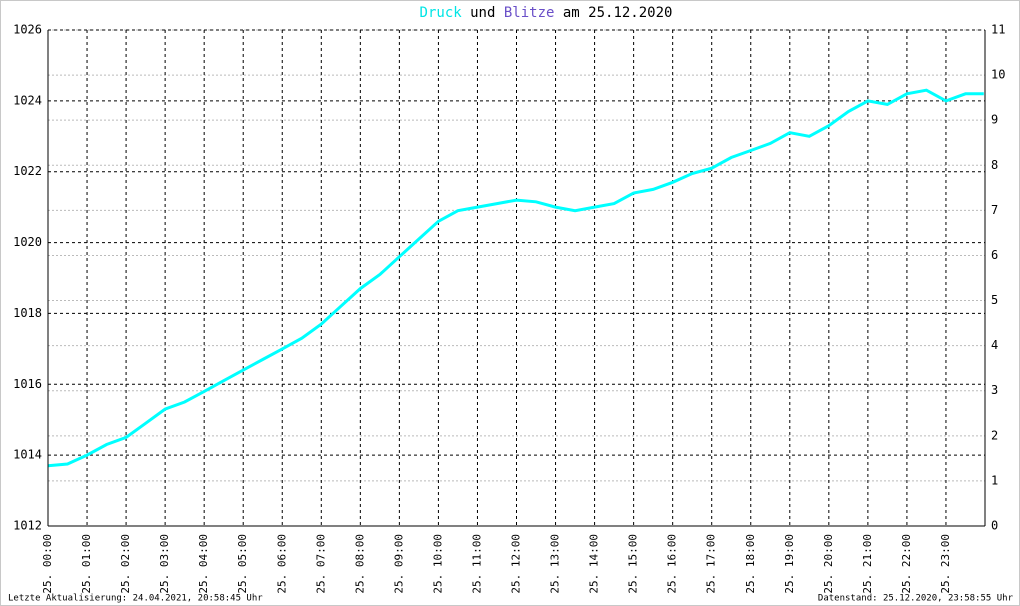  What do you see at coordinates (672, 564) in the screenshot?
I see `x-tick-label: 25. 16:00` at bounding box center [672, 564].